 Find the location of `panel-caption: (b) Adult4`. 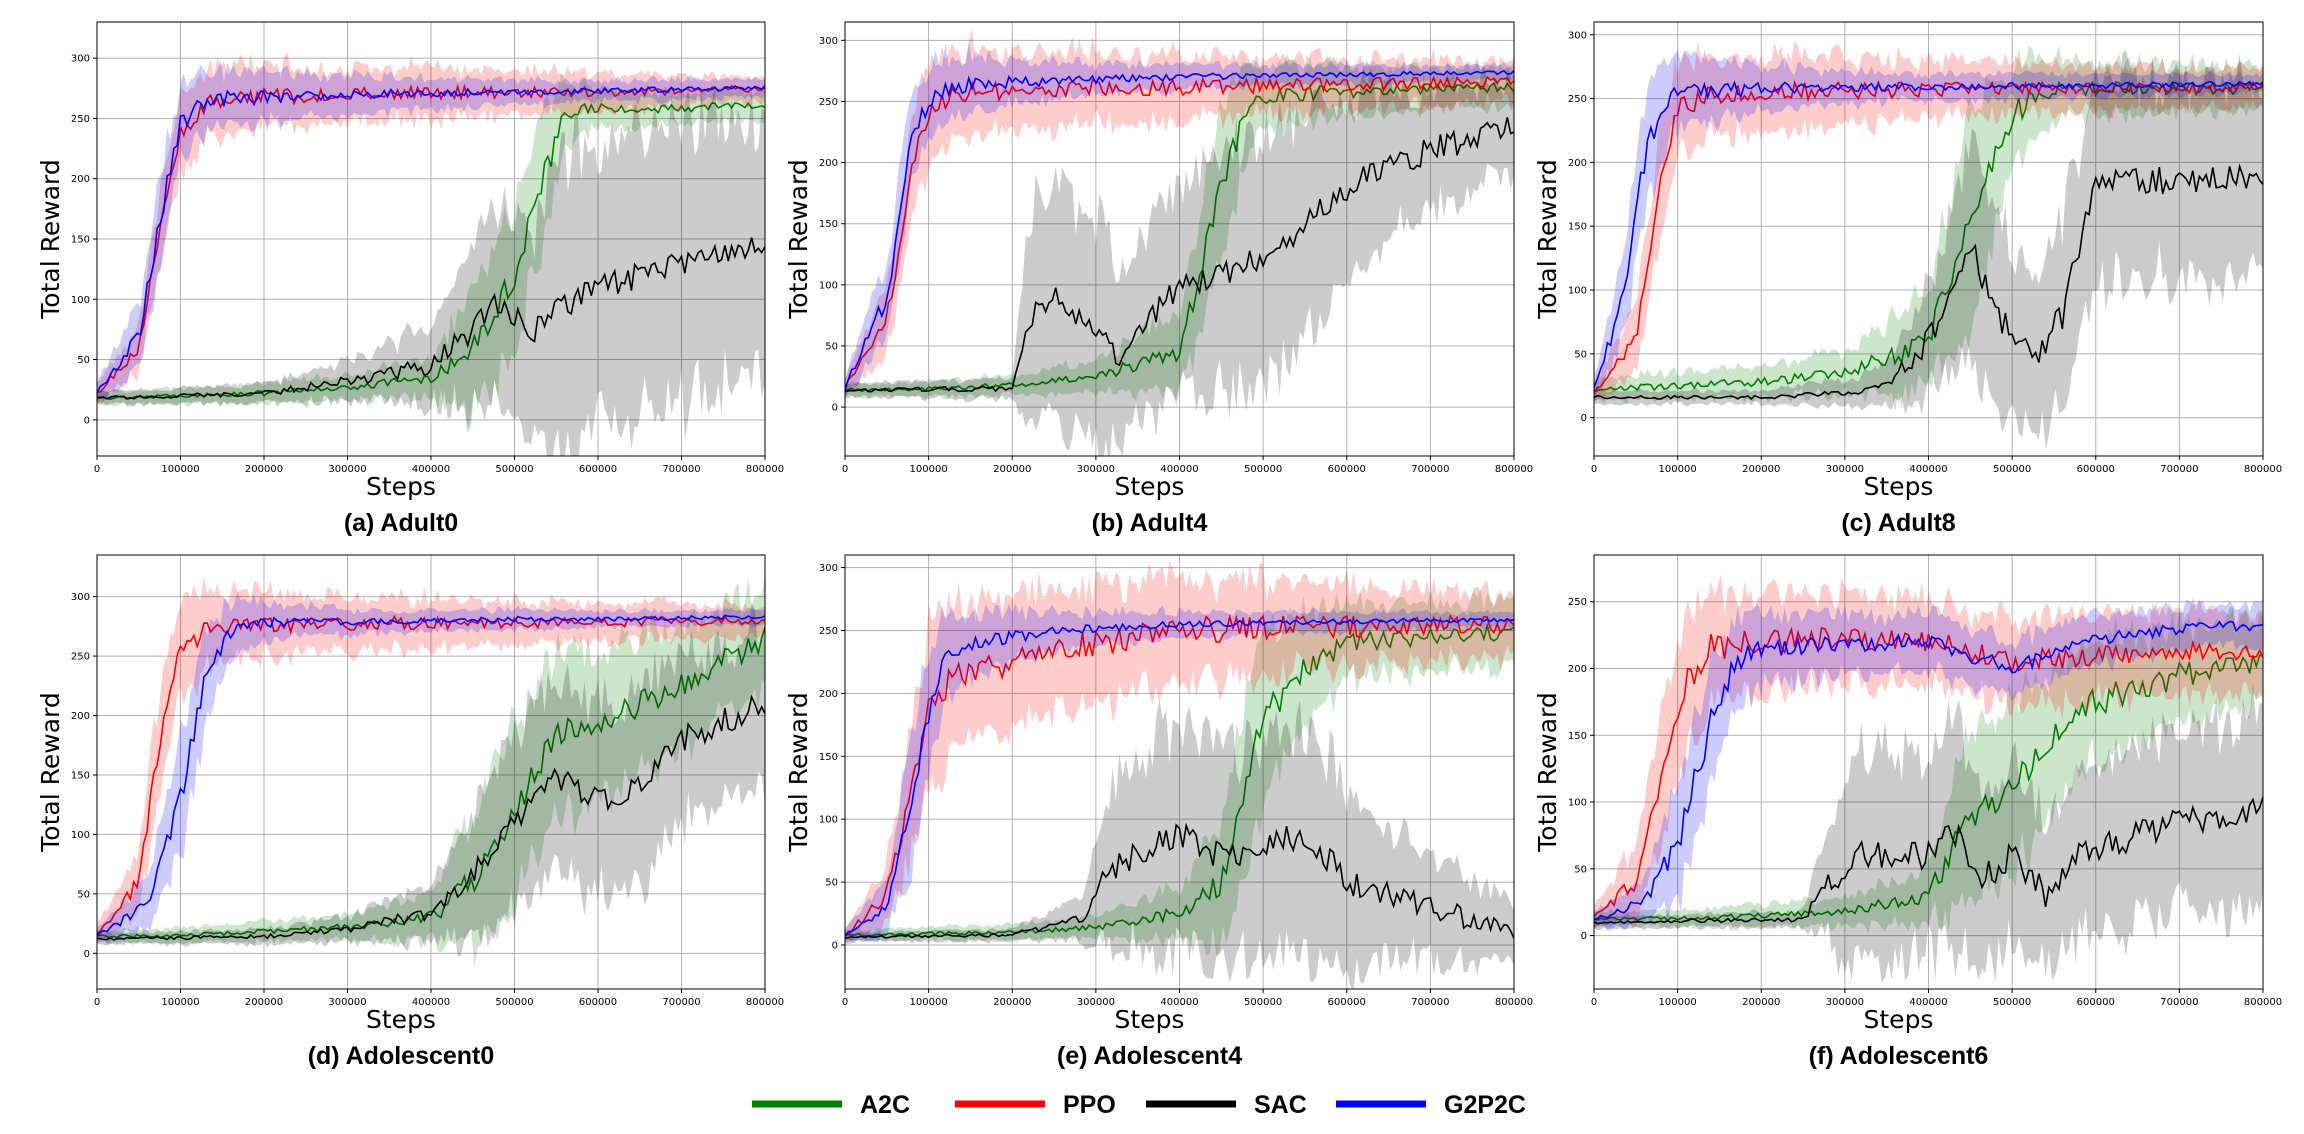

panel-caption: (b) Adult4 is located at coordinates (1150, 523).